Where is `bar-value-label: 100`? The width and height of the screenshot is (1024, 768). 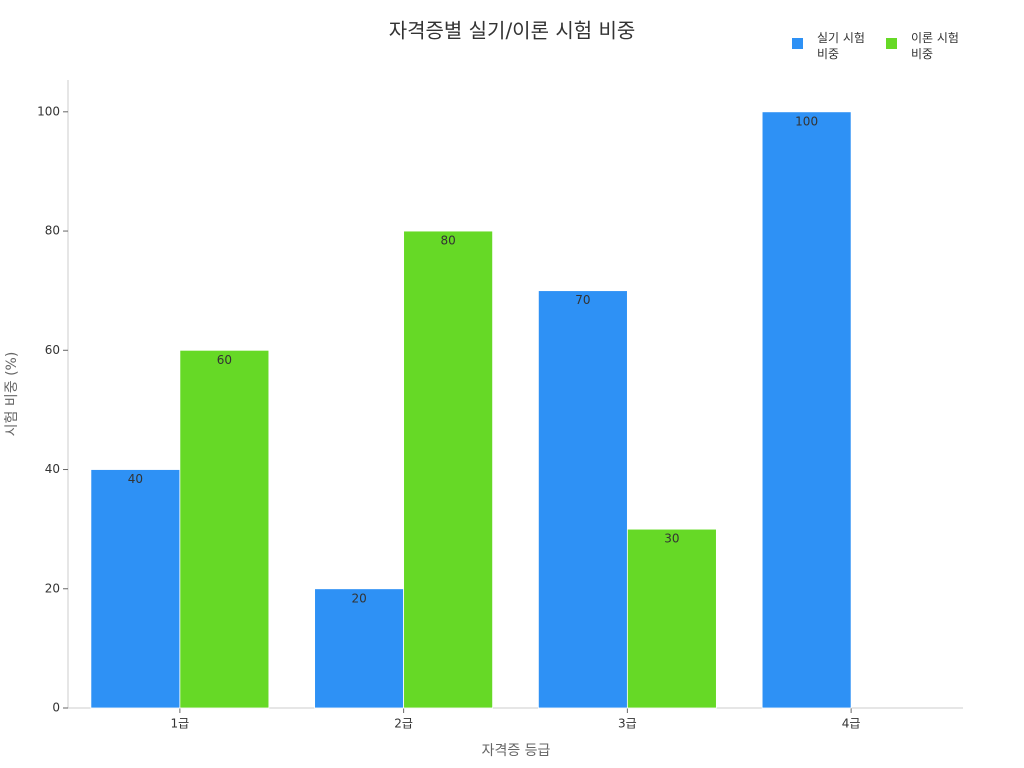 bar-value-label: 100 is located at coordinates (806, 121).